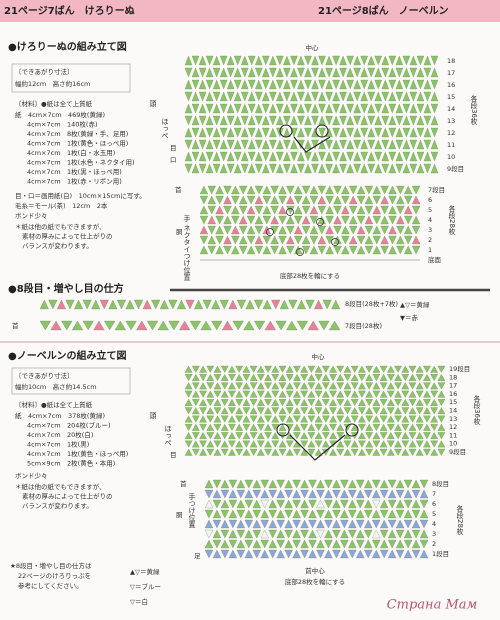 The height and width of the screenshot is (620, 500). Describe the element at coordinates (56, 386) in the screenshot. I see `size-text: 幅約10cm 高さ約14.5cm` at that location.